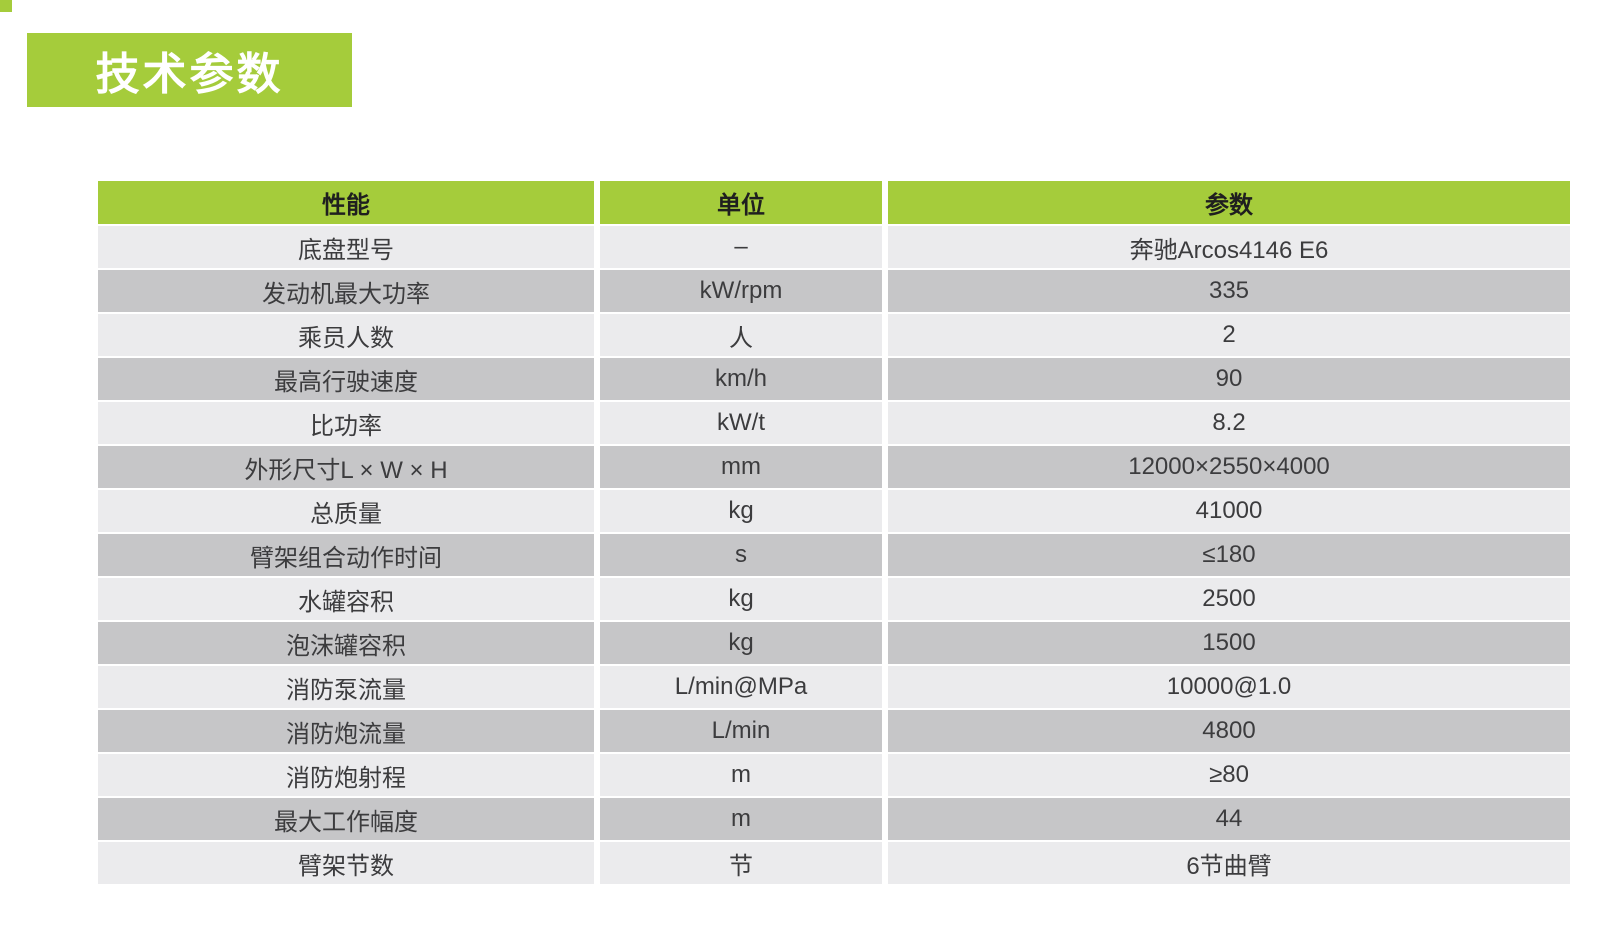 The image size is (1600, 938). Describe the element at coordinates (1229, 599) in the screenshot. I see `table-cell: 2500` at that location.